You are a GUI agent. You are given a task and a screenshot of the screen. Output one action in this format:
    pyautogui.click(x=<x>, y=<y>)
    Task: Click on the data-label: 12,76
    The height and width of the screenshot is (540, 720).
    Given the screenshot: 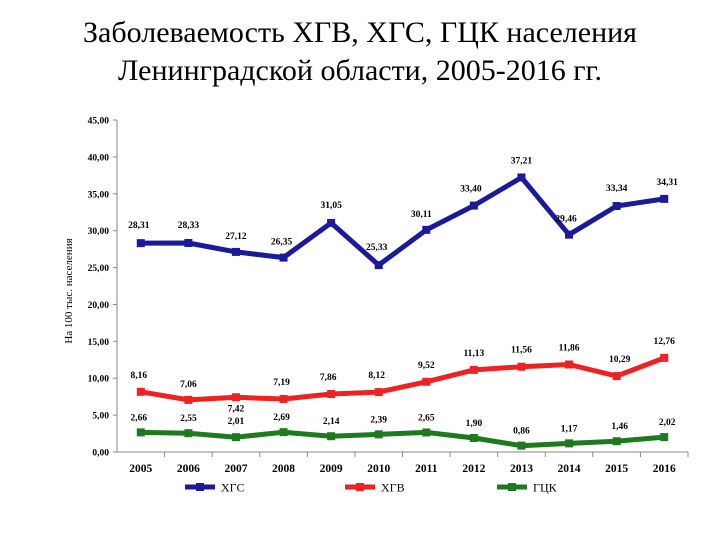 What is the action you would take?
    pyautogui.click(x=665, y=342)
    